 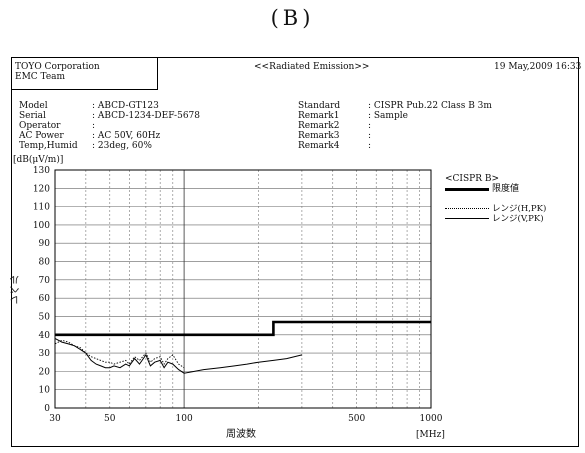 I want to click on y-tick-label: 10, so click(x=45, y=391).